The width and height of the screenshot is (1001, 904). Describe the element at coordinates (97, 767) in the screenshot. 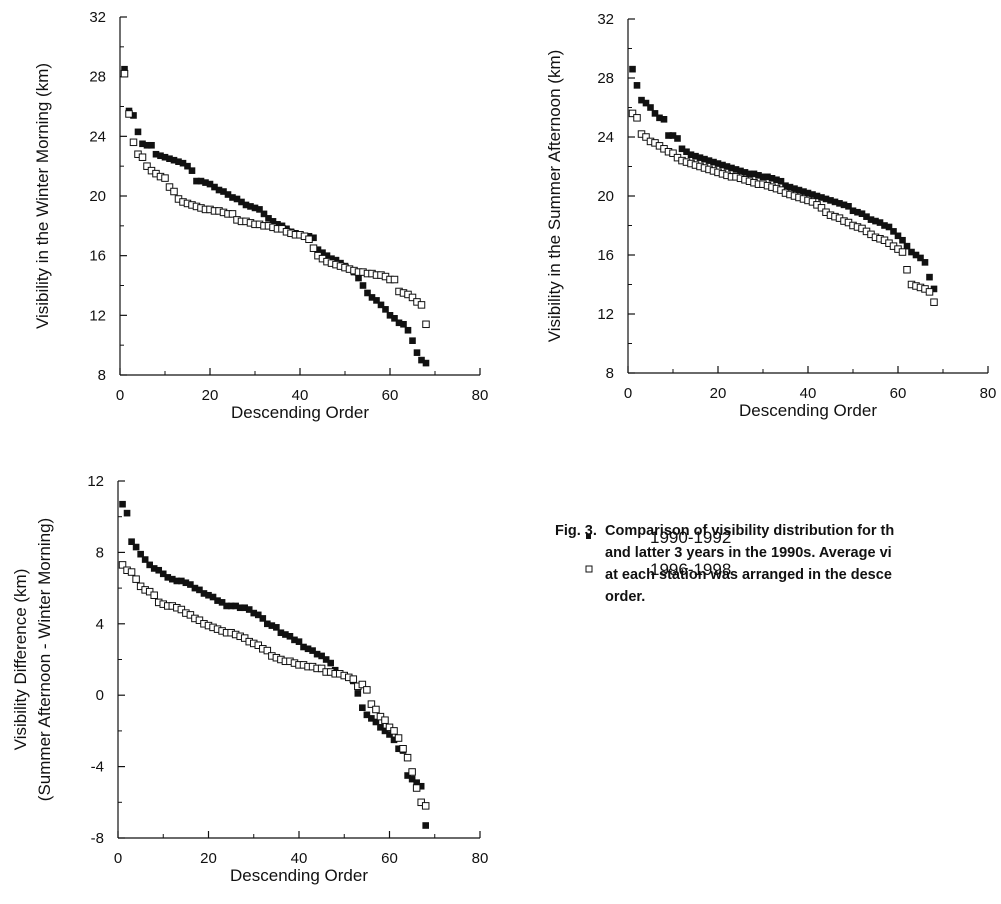

I see `y-tick-label: -4` at that location.